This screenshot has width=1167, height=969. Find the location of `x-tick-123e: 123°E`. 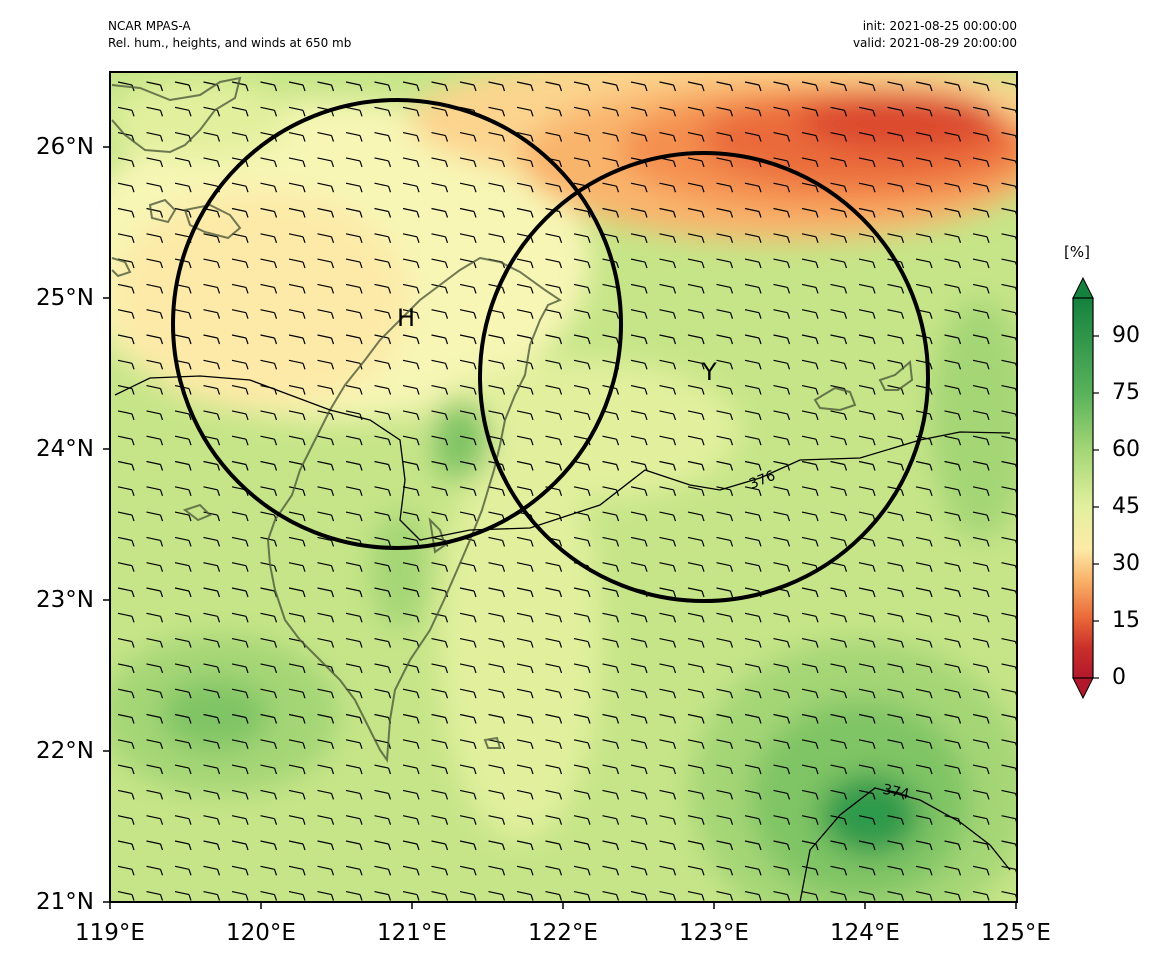

x-tick-123e: 123°E is located at coordinates (714, 933).